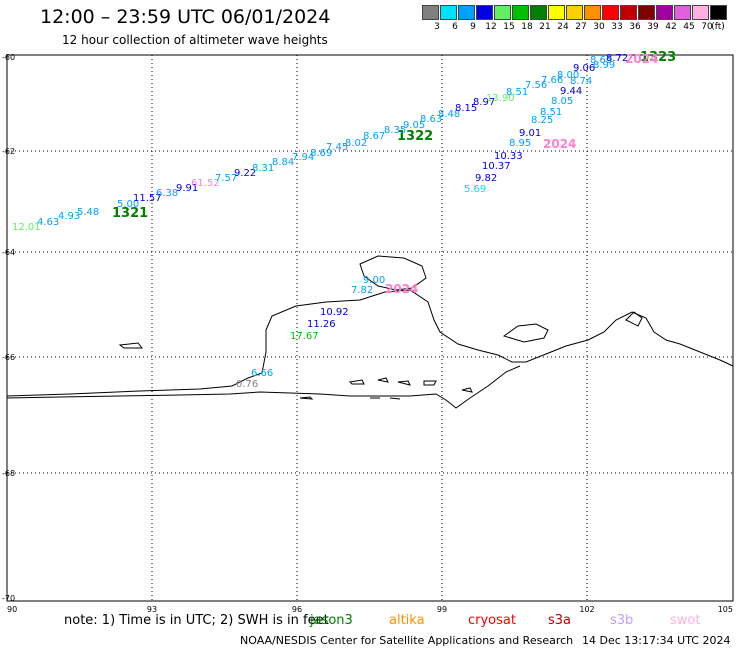 This screenshot has height=650, width=740. What do you see at coordinates (685, 620) in the screenshot?
I see `satellite-legend-item: swot` at bounding box center [685, 620].